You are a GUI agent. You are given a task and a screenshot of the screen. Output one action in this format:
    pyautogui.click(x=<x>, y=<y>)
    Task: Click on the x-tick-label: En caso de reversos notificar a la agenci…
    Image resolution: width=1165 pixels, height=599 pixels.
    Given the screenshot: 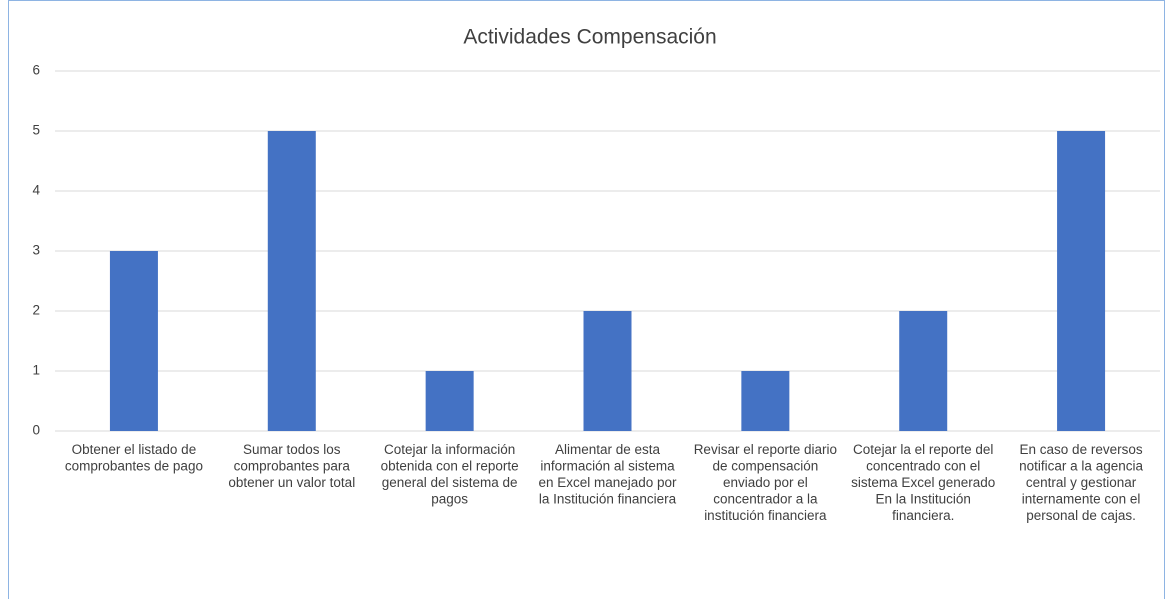 What is the action you would take?
    pyautogui.click(x=1081, y=482)
    